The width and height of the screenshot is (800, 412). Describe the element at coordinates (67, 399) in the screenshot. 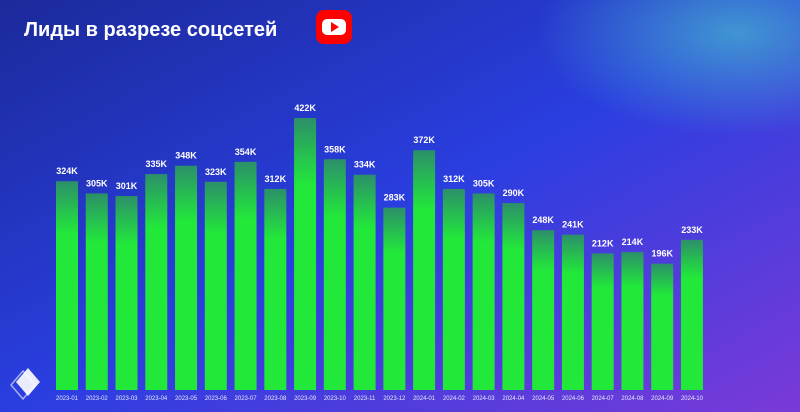

I see `x-tick-label: 2023-01` at that location.